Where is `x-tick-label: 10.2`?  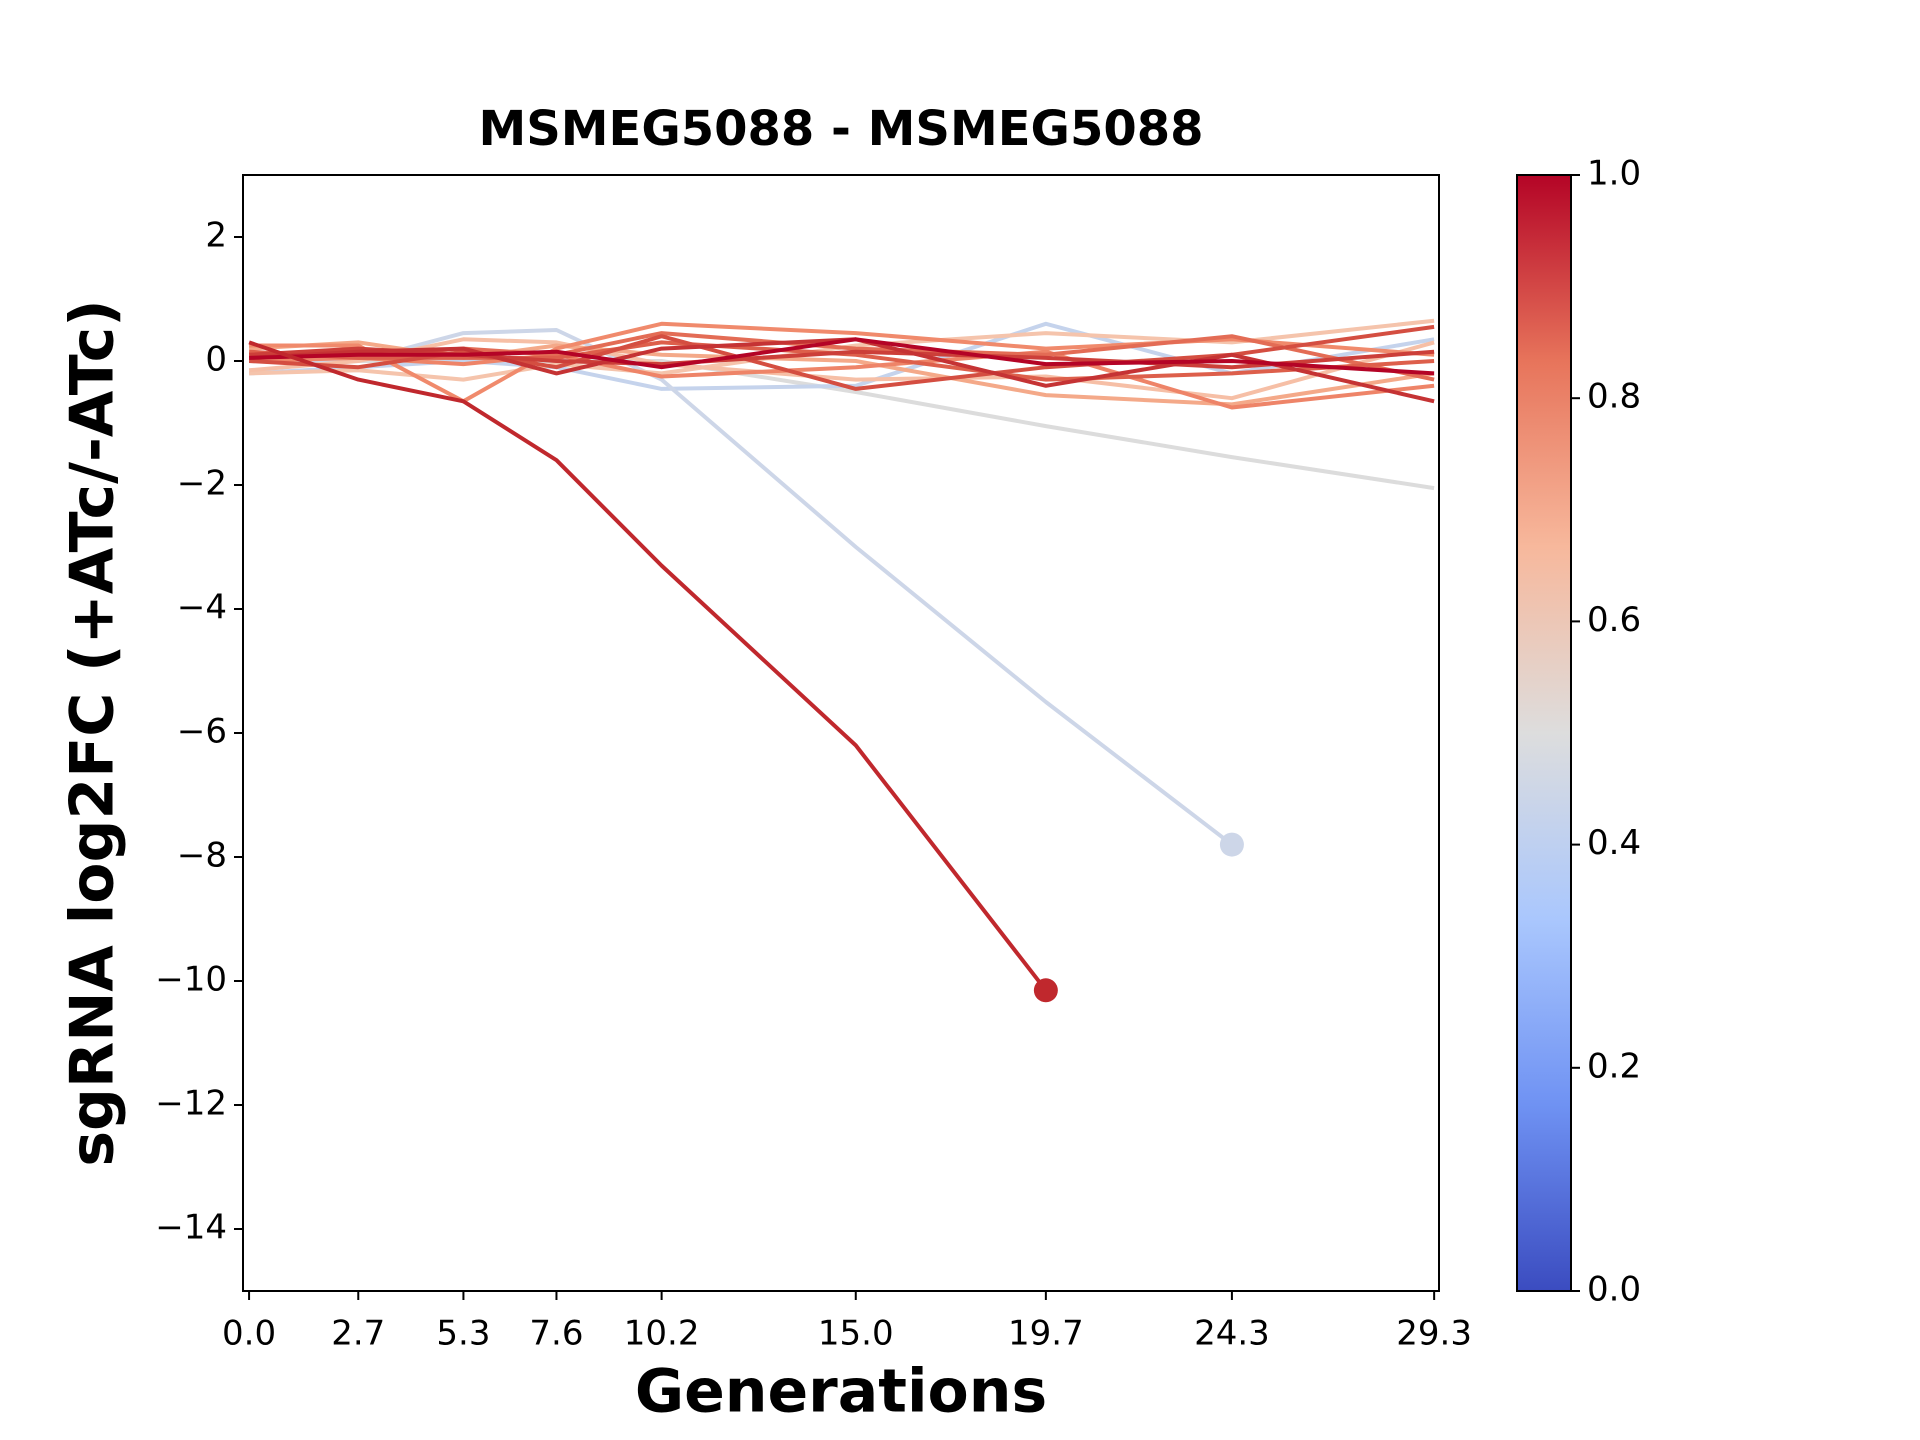 x-tick-label: 10.2 is located at coordinates (662, 1334).